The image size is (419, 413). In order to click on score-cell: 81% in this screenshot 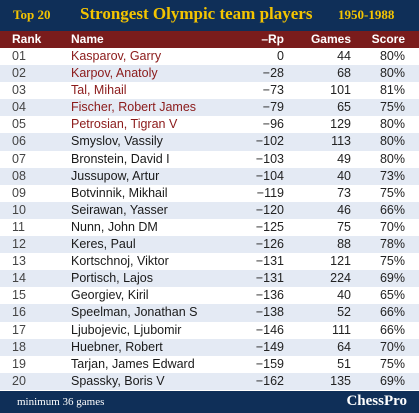, I will do `click(392, 90)`.